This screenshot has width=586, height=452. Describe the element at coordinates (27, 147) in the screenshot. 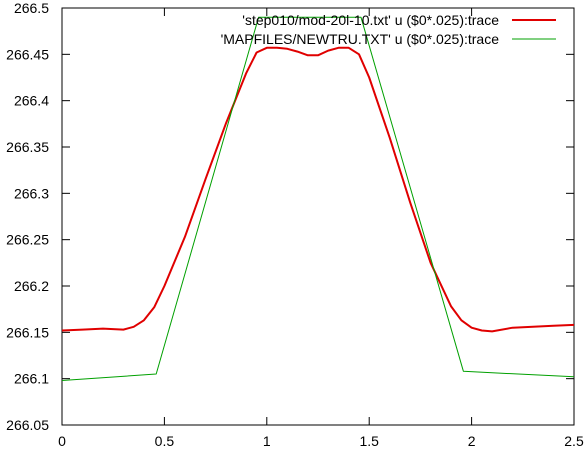

I see `y-tick-label: 266.35` at that location.